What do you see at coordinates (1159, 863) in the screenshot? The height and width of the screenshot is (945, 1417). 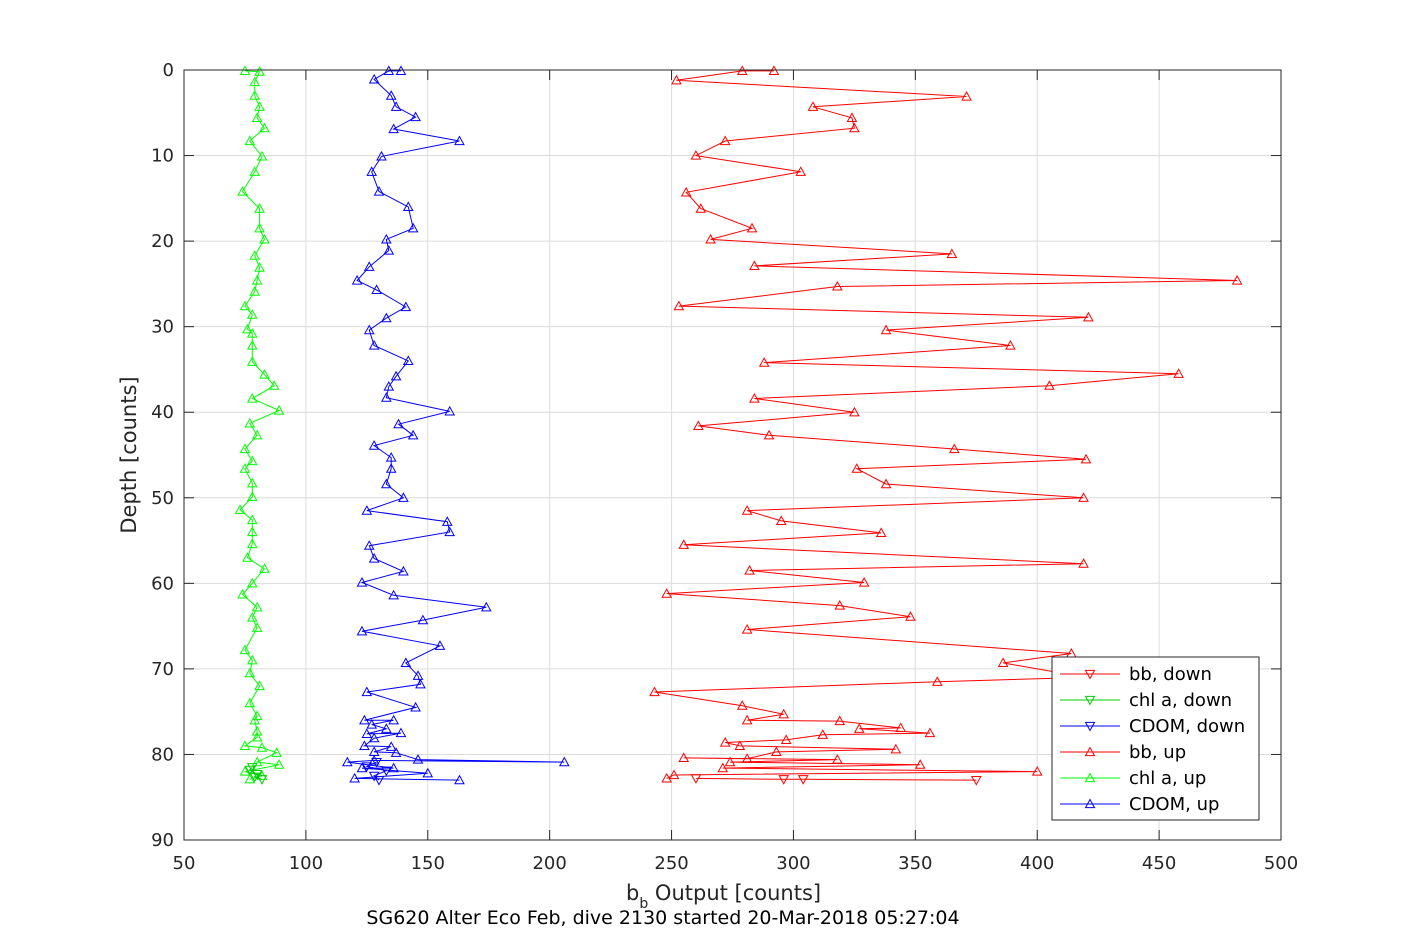 I see `x-tick-label: 450` at bounding box center [1159, 863].